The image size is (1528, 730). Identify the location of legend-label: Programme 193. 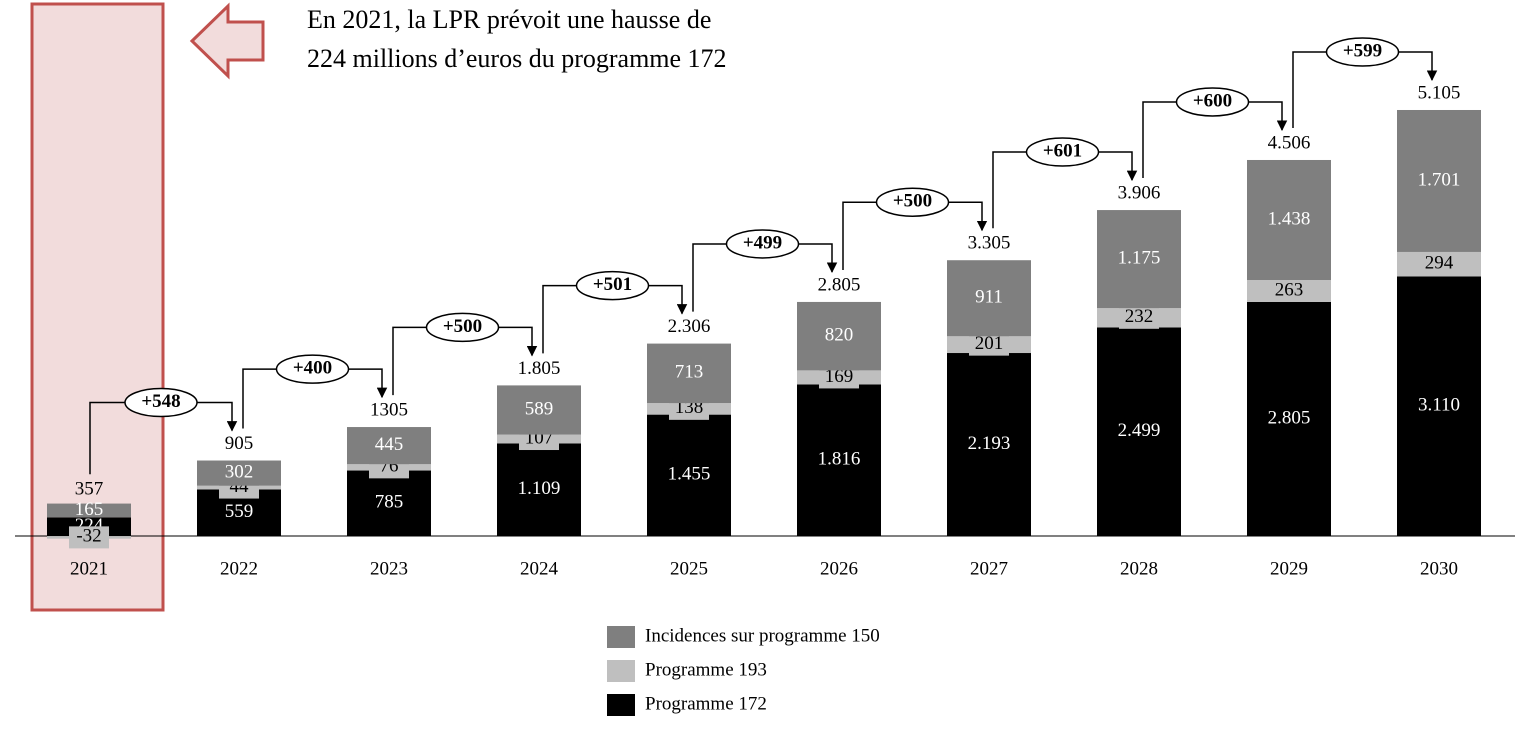
(706, 669).